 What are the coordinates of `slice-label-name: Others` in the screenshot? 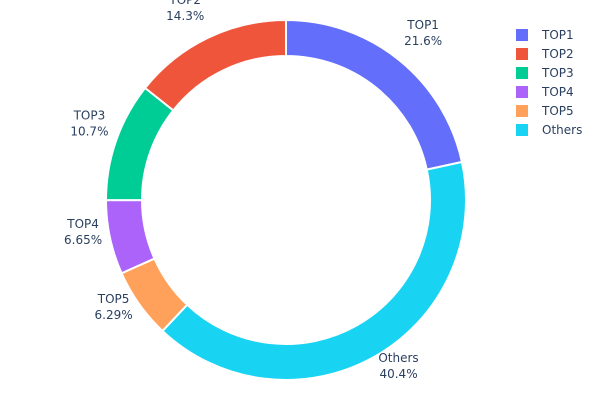 It's located at (398, 358).